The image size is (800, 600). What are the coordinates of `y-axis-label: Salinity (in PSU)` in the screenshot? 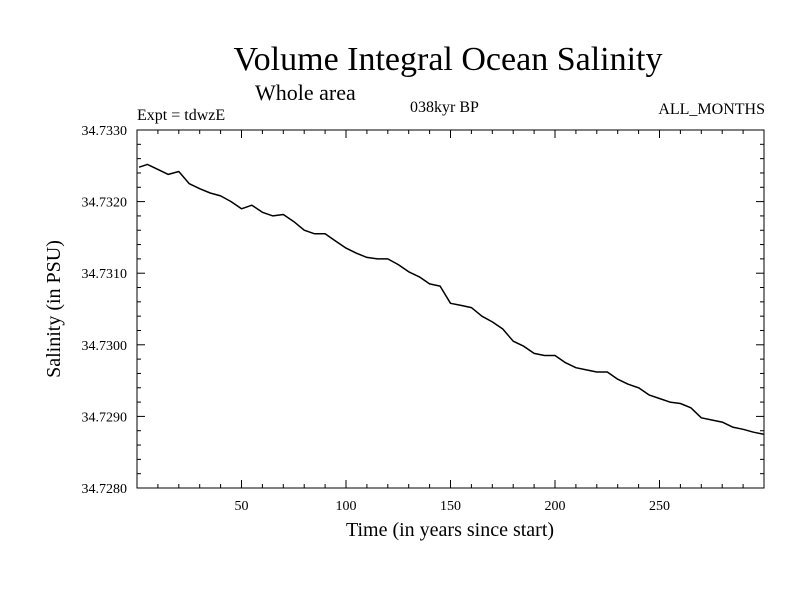 It's located at (54, 309).